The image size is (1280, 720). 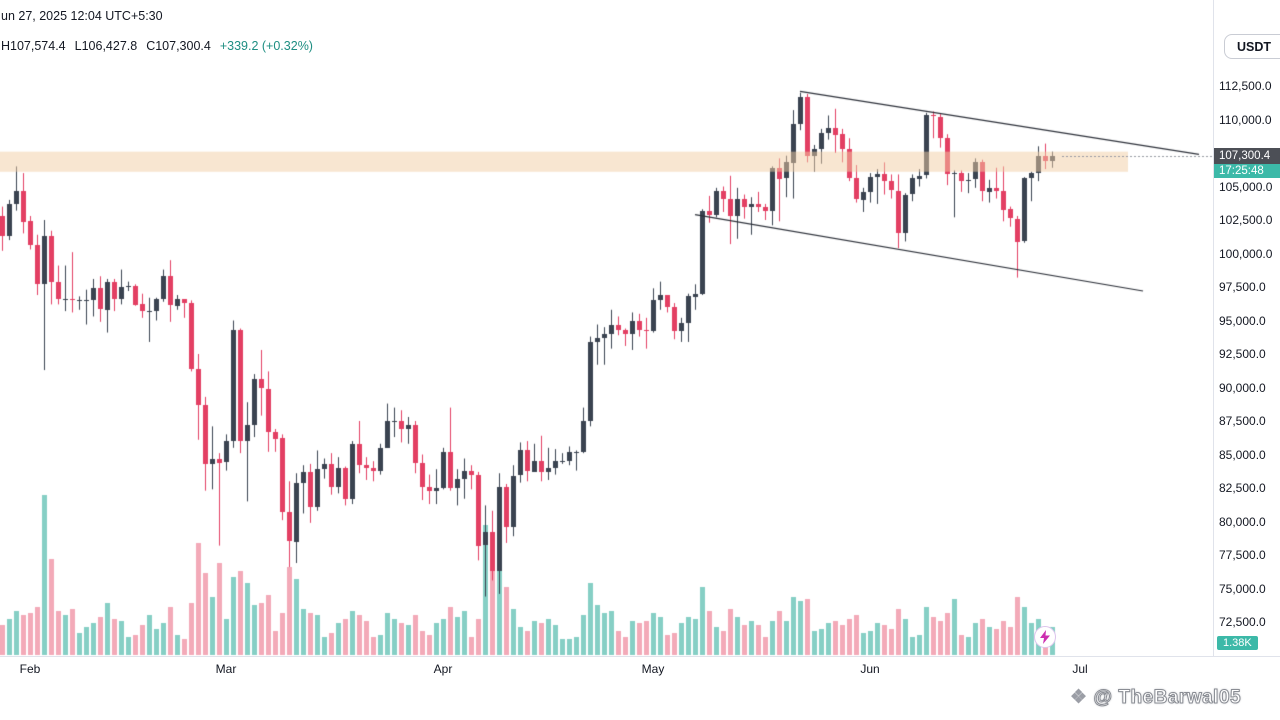 I want to click on price-tick-label: 105,000.0, so click(x=1246, y=186).